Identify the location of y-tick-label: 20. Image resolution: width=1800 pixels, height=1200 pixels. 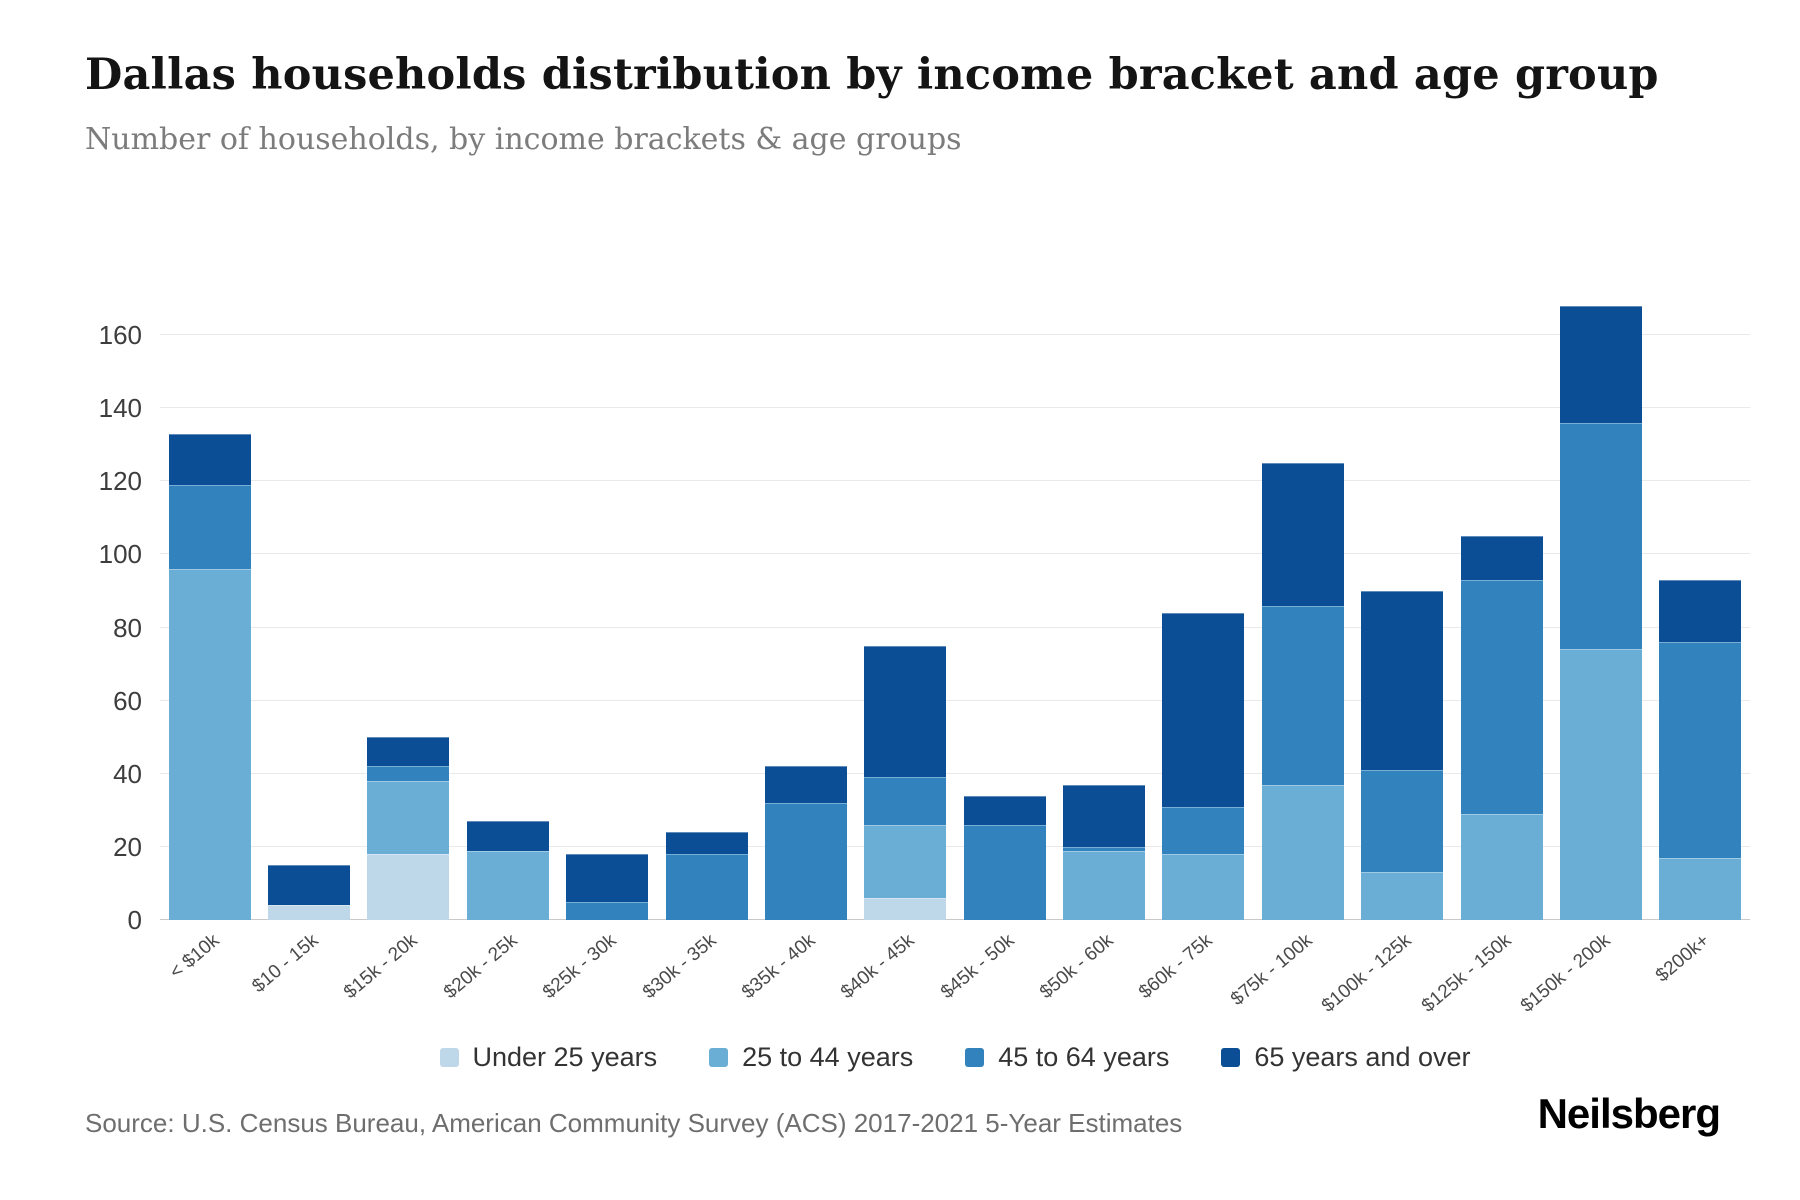
(127, 846).